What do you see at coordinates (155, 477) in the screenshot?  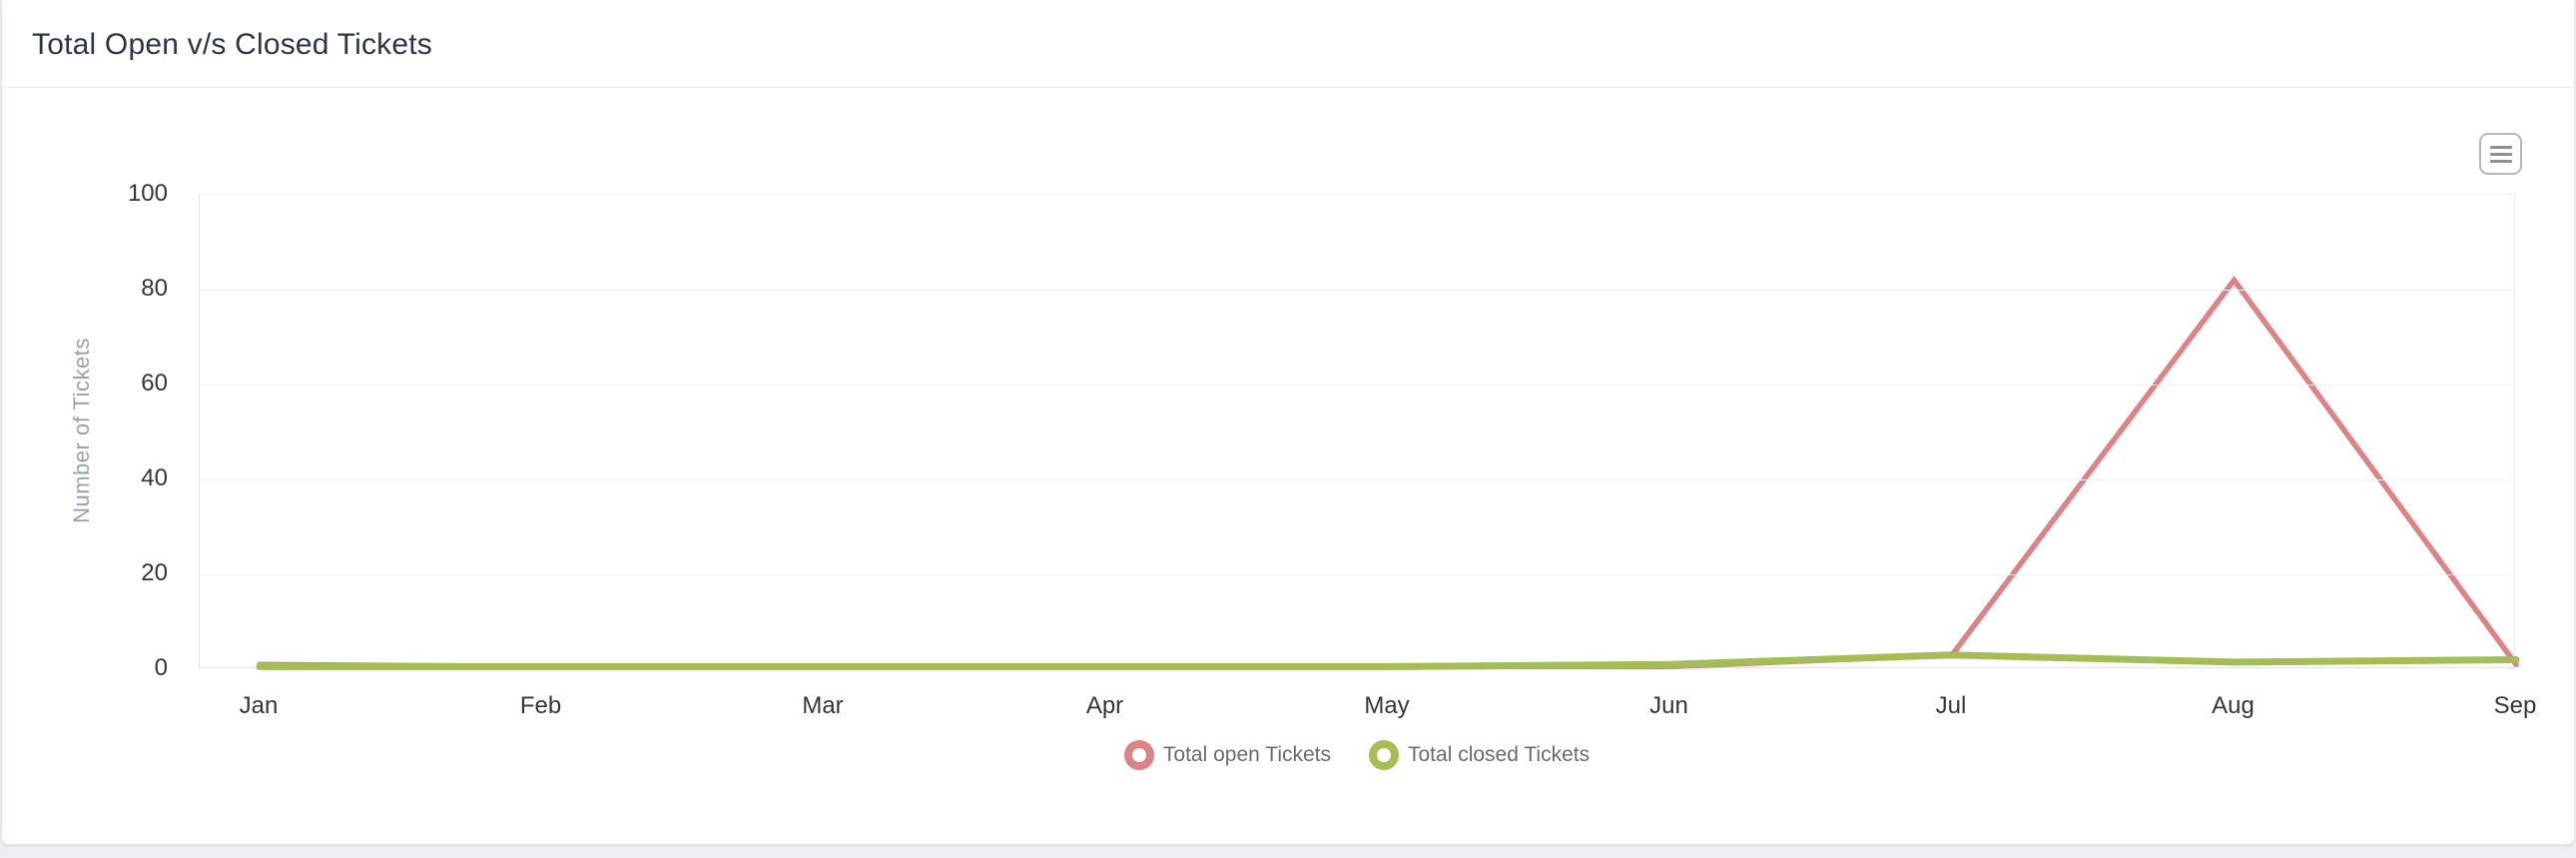 I see `y-tick-label-40: 40` at bounding box center [155, 477].